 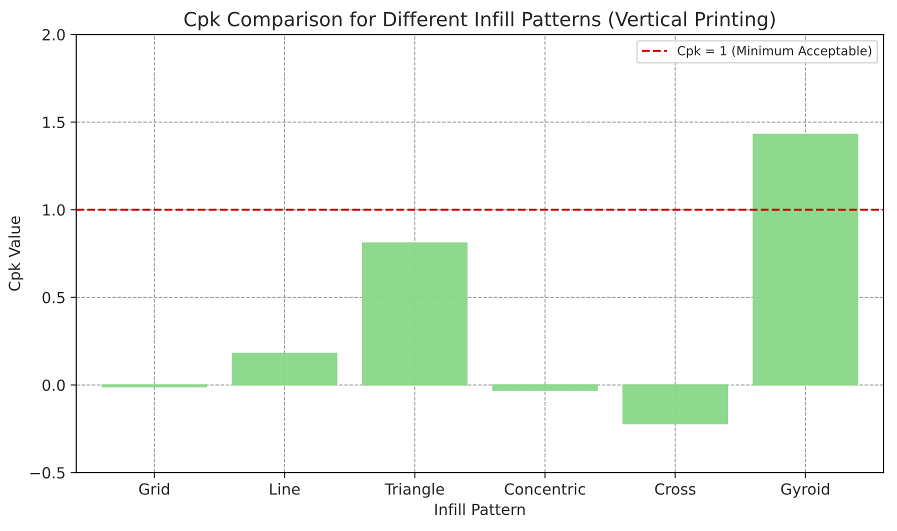 I want to click on x-tick-label: Concentric, so click(x=545, y=489).